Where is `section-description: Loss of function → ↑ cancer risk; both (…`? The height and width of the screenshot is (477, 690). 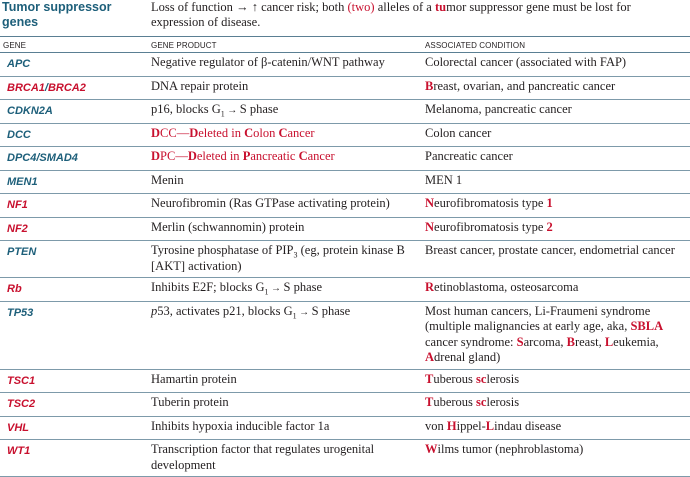 section-description: Loss of function → ↑ cancer risk; both (… is located at coordinates (416, 15).